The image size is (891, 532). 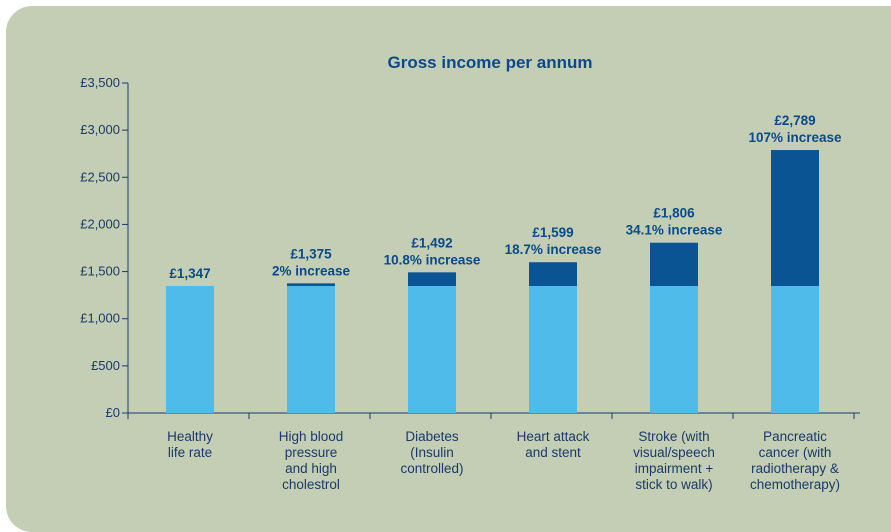 I want to click on category-label-line: Stroke (with, so click(x=673, y=436).